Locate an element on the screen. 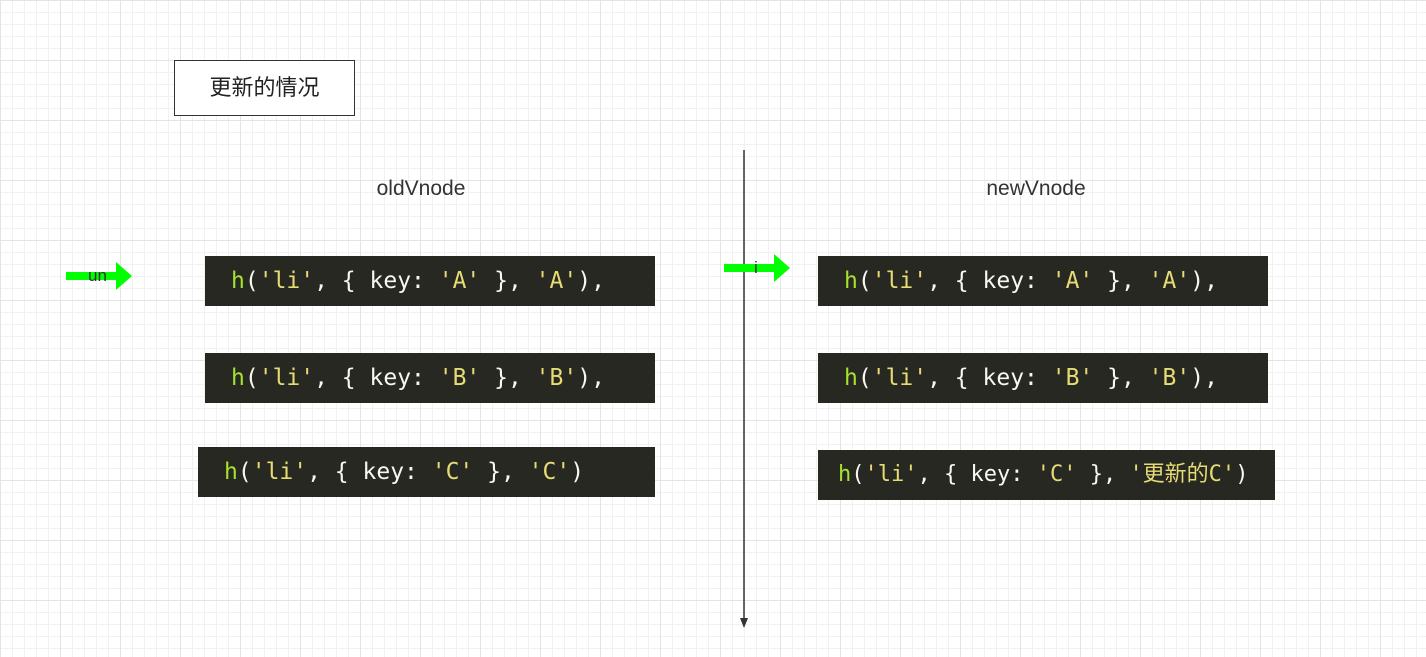 The image size is (1426, 657). pointer-label: i is located at coordinates (756, 267).